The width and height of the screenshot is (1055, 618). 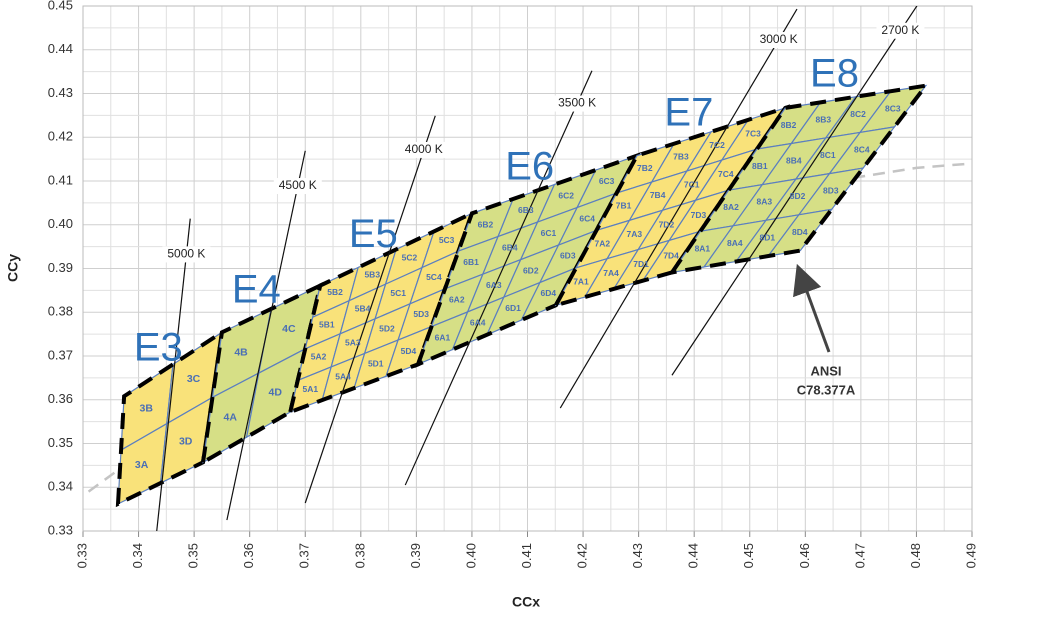 What do you see at coordinates (398, 293) in the screenshot?
I see `bin-label: 5C1` at bounding box center [398, 293].